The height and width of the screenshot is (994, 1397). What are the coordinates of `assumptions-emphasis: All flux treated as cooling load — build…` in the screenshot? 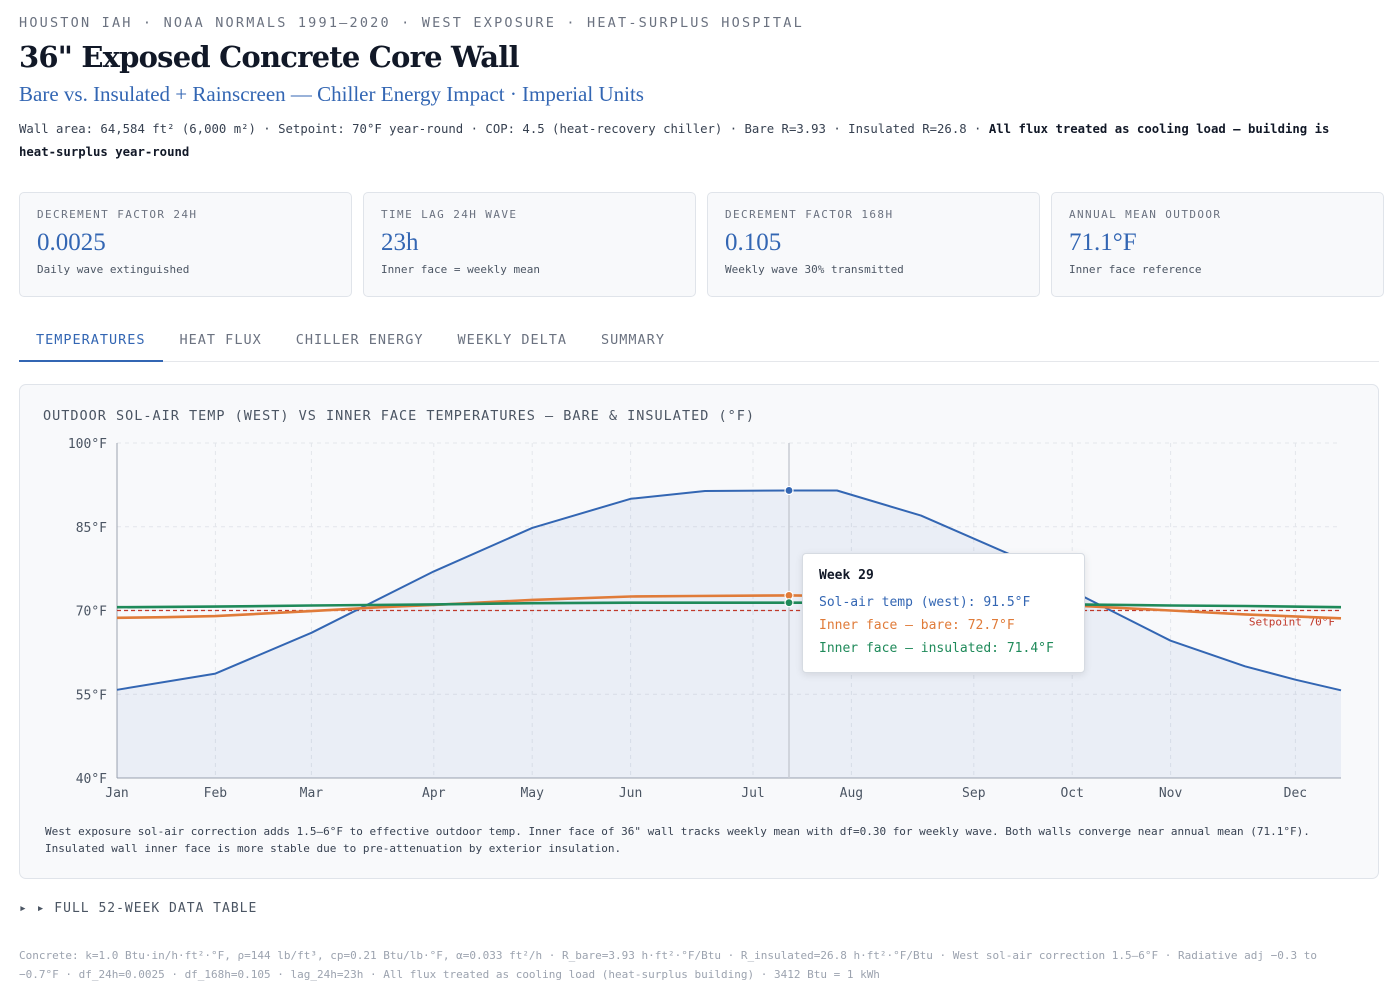 It's located at (674, 140).